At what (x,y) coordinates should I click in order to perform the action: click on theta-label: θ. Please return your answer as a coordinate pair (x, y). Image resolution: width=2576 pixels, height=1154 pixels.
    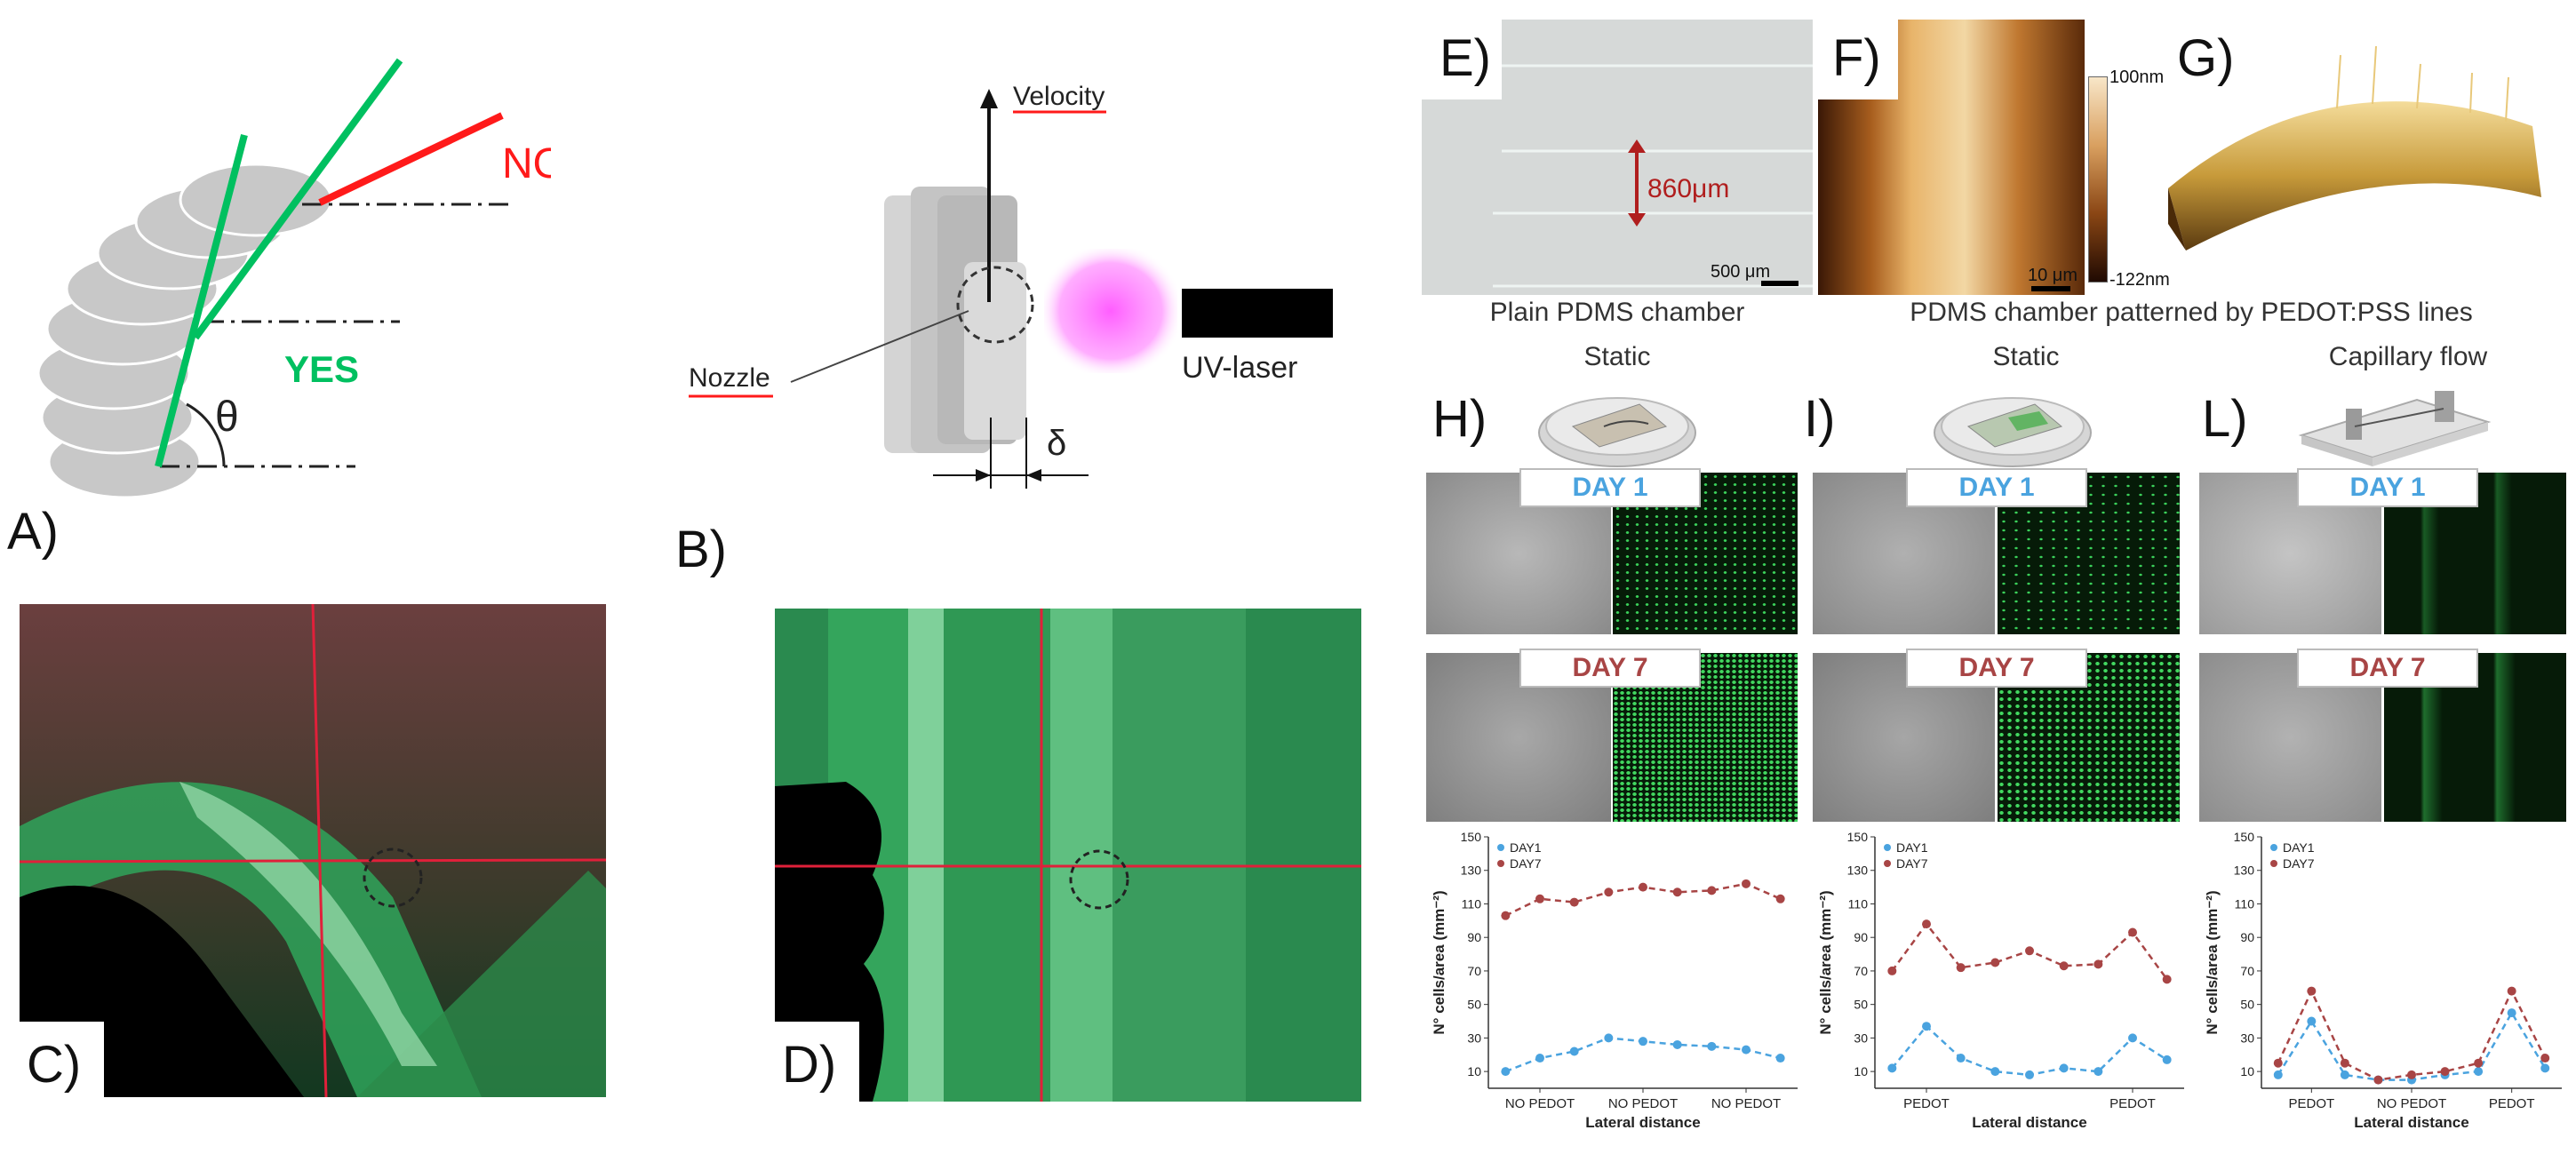
    Looking at the image, I should click on (227, 417).